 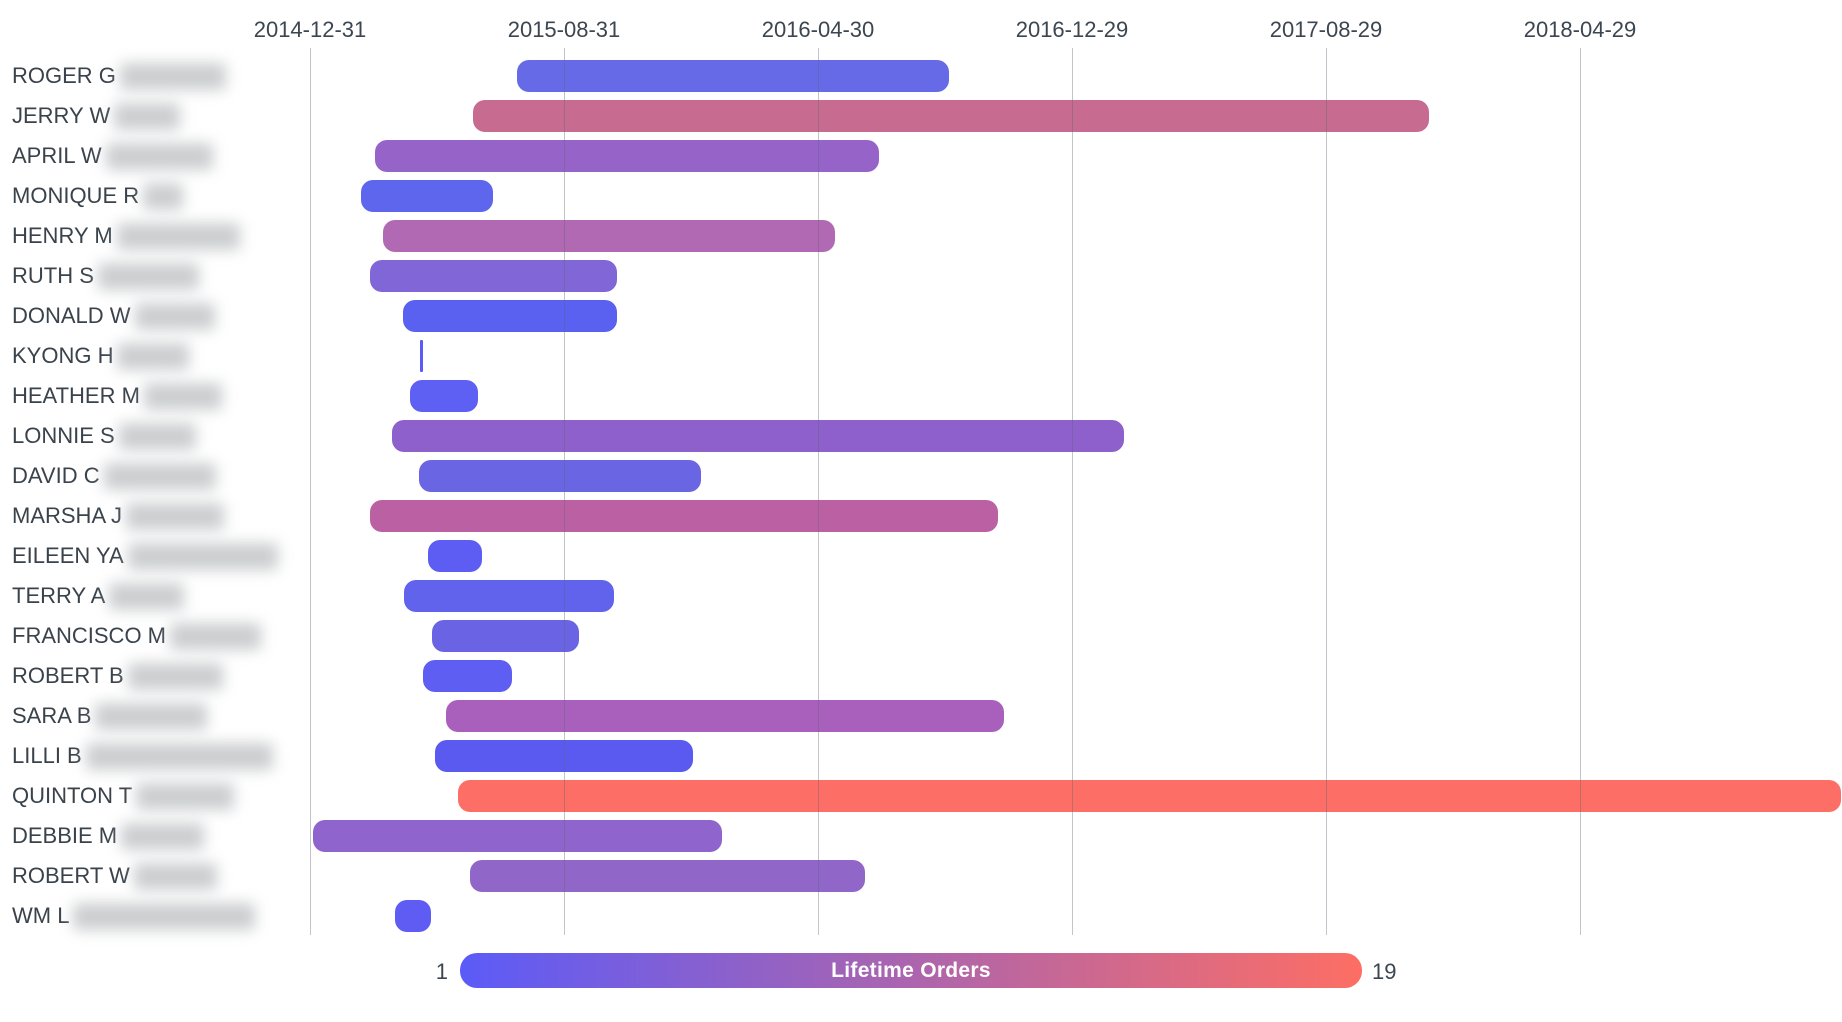 What do you see at coordinates (53, 275) in the screenshot?
I see `customer-name-visible: RUTH S` at bounding box center [53, 275].